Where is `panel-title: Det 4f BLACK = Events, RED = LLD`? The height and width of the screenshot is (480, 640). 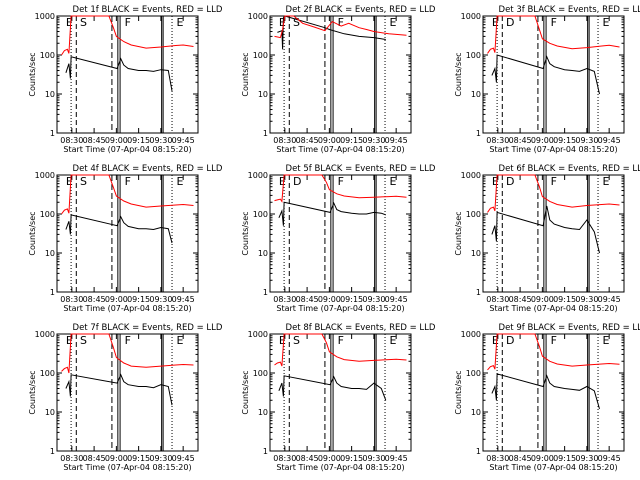
panel-title: Det 4f BLACK = Events, RED = LLD is located at coordinates (148, 169).